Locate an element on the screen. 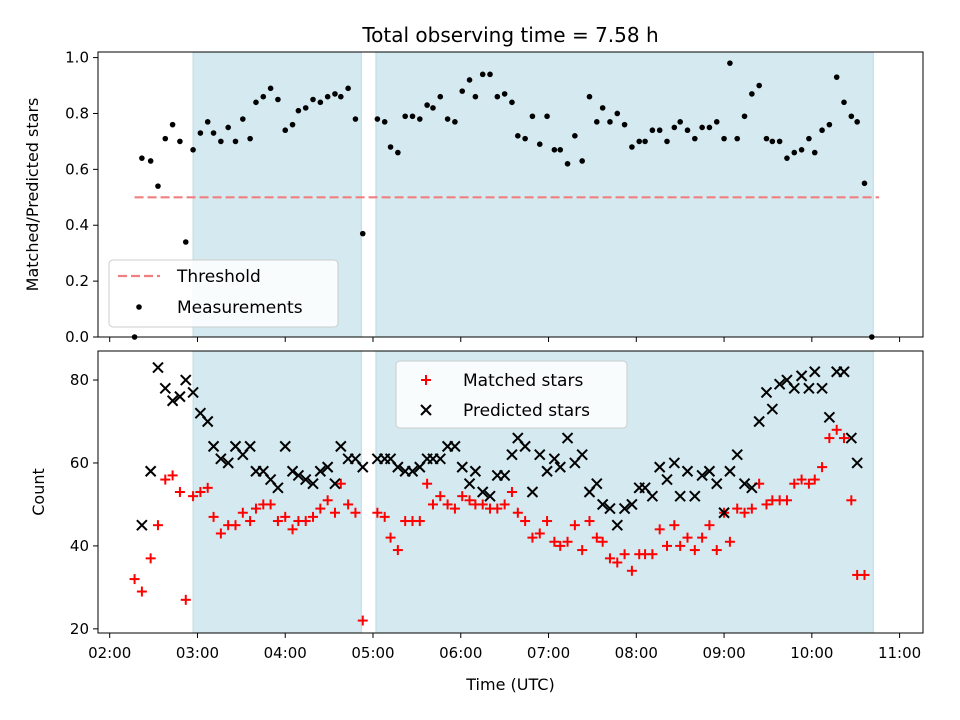  bottom-legend-box is located at coordinates (511, 394).